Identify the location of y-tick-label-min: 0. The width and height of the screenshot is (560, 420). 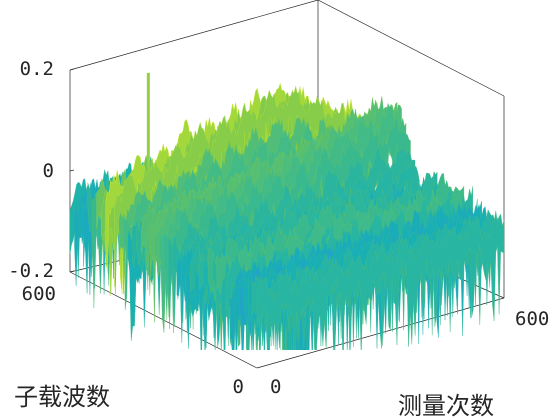
(238, 387).